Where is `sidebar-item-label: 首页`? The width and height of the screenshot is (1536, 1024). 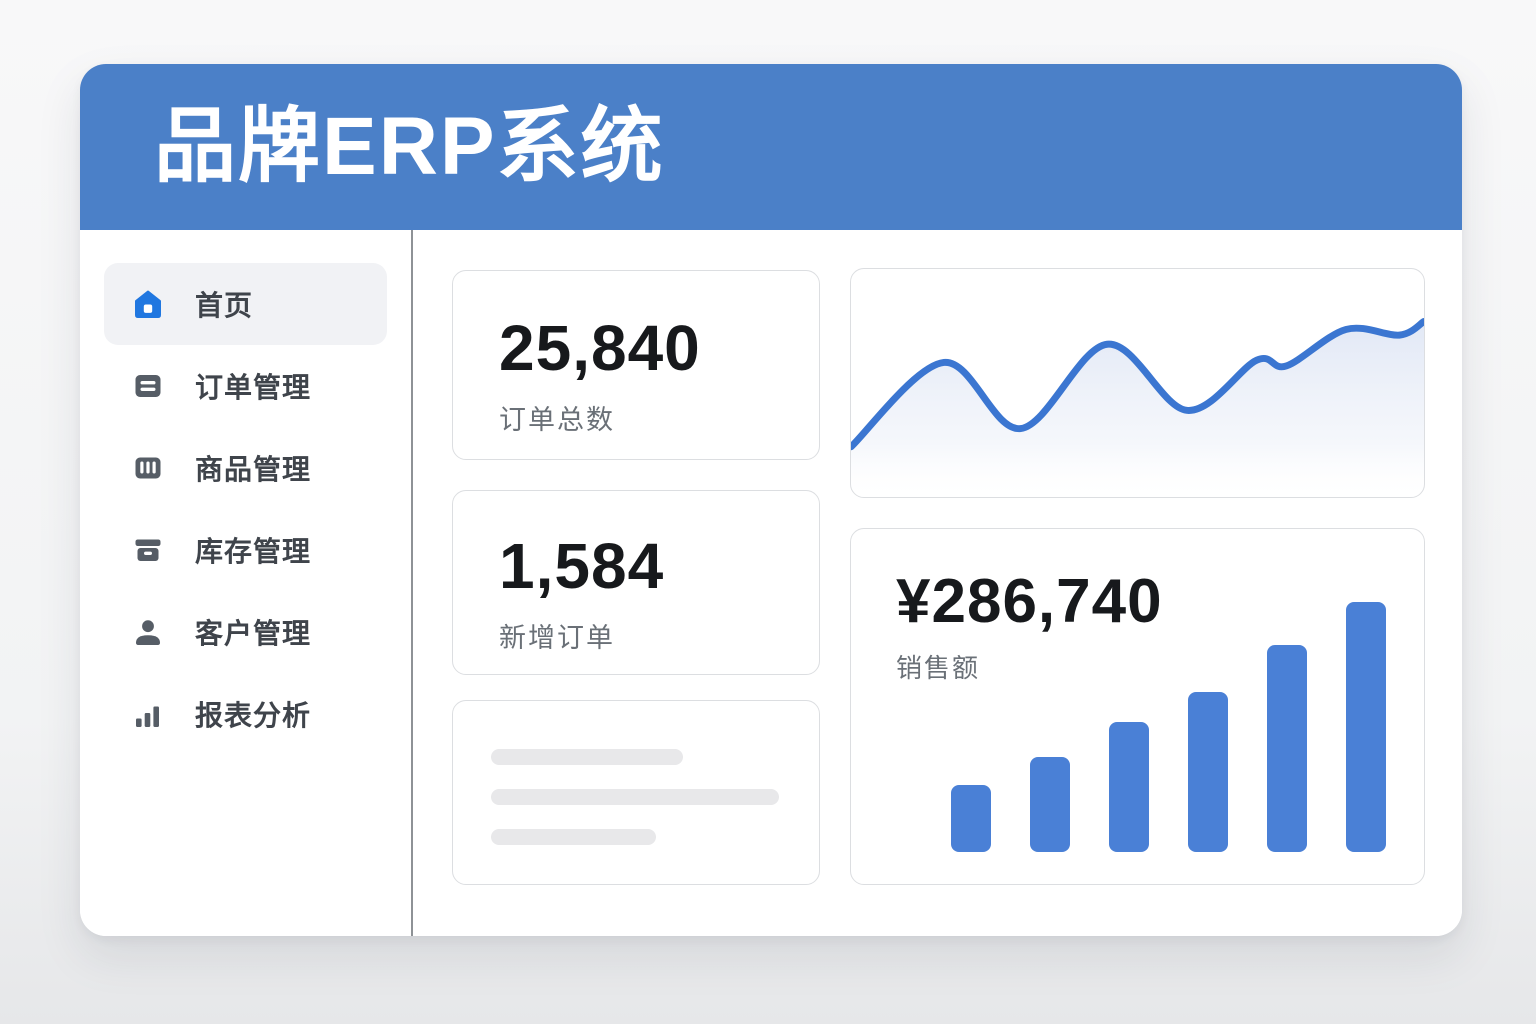
sidebar-item-label: 首页 is located at coordinates (224, 305).